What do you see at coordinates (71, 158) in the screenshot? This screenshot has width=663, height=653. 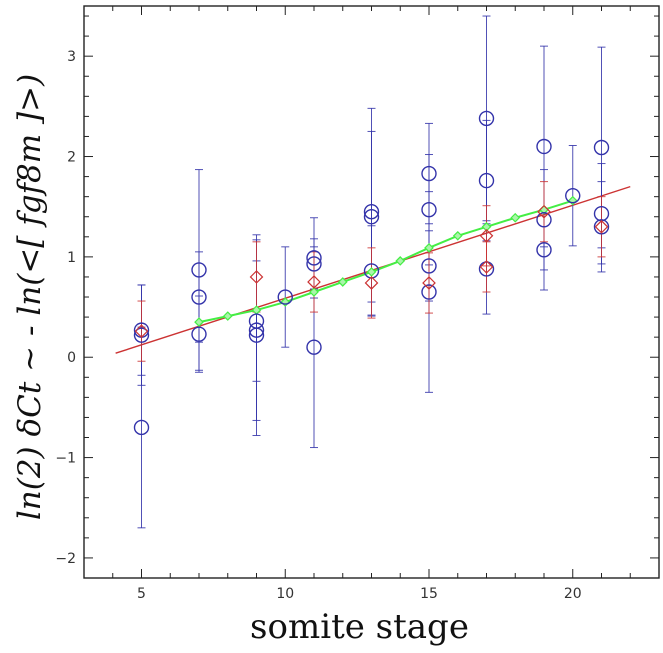 I see `y-tick-label: 2` at bounding box center [71, 158].